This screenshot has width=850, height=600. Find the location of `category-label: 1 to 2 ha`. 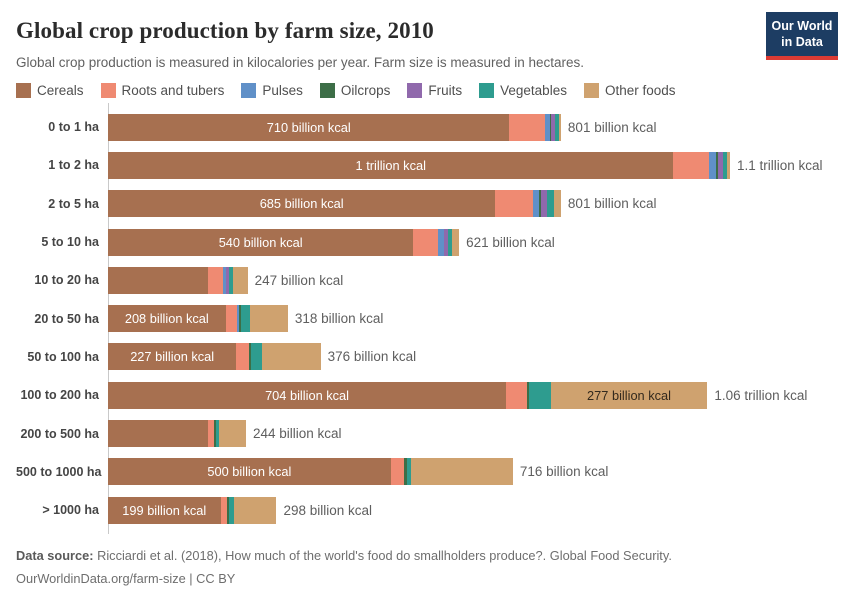

category-label: 1 to 2 ha is located at coordinates (73, 165).